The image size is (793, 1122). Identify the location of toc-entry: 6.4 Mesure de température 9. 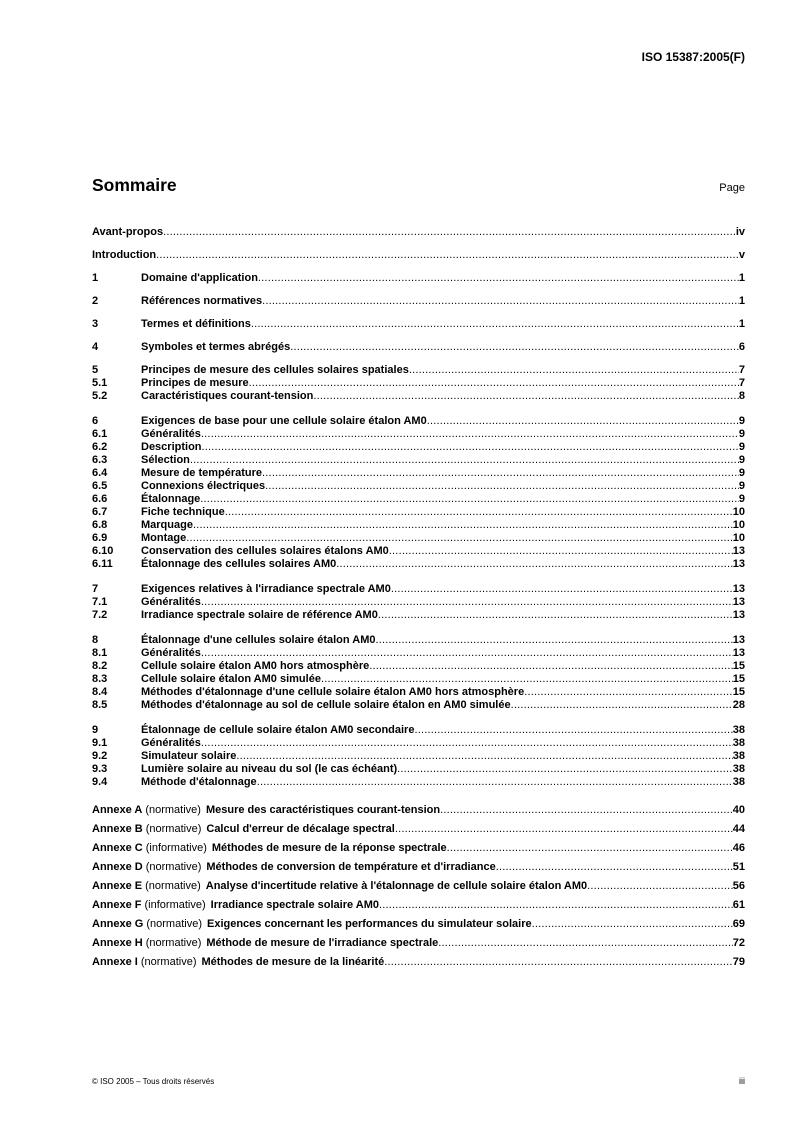
(418, 473).